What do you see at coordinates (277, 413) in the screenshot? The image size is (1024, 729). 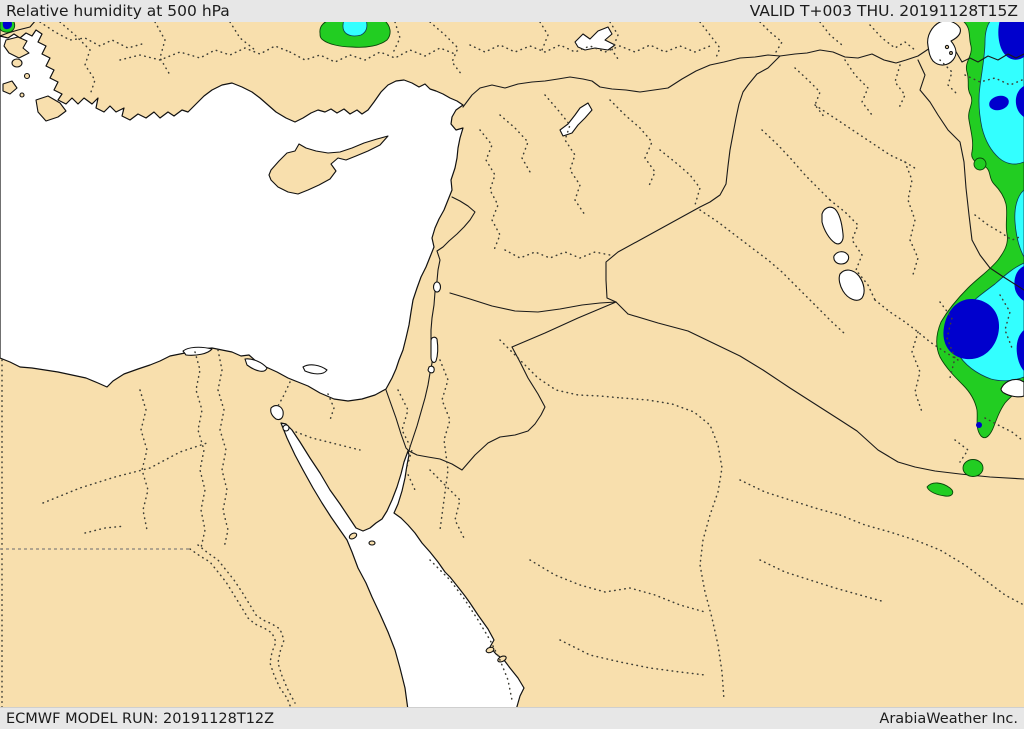 I see `bitter-lake` at bounding box center [277, 413].